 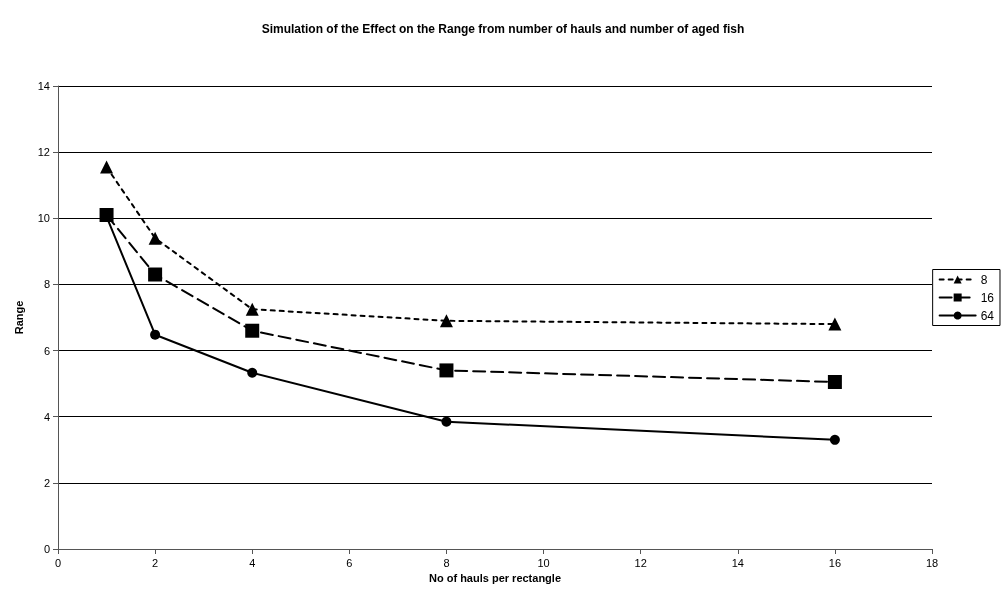 I want to click on x-tick-label: 14, so click(x=737, y=562).